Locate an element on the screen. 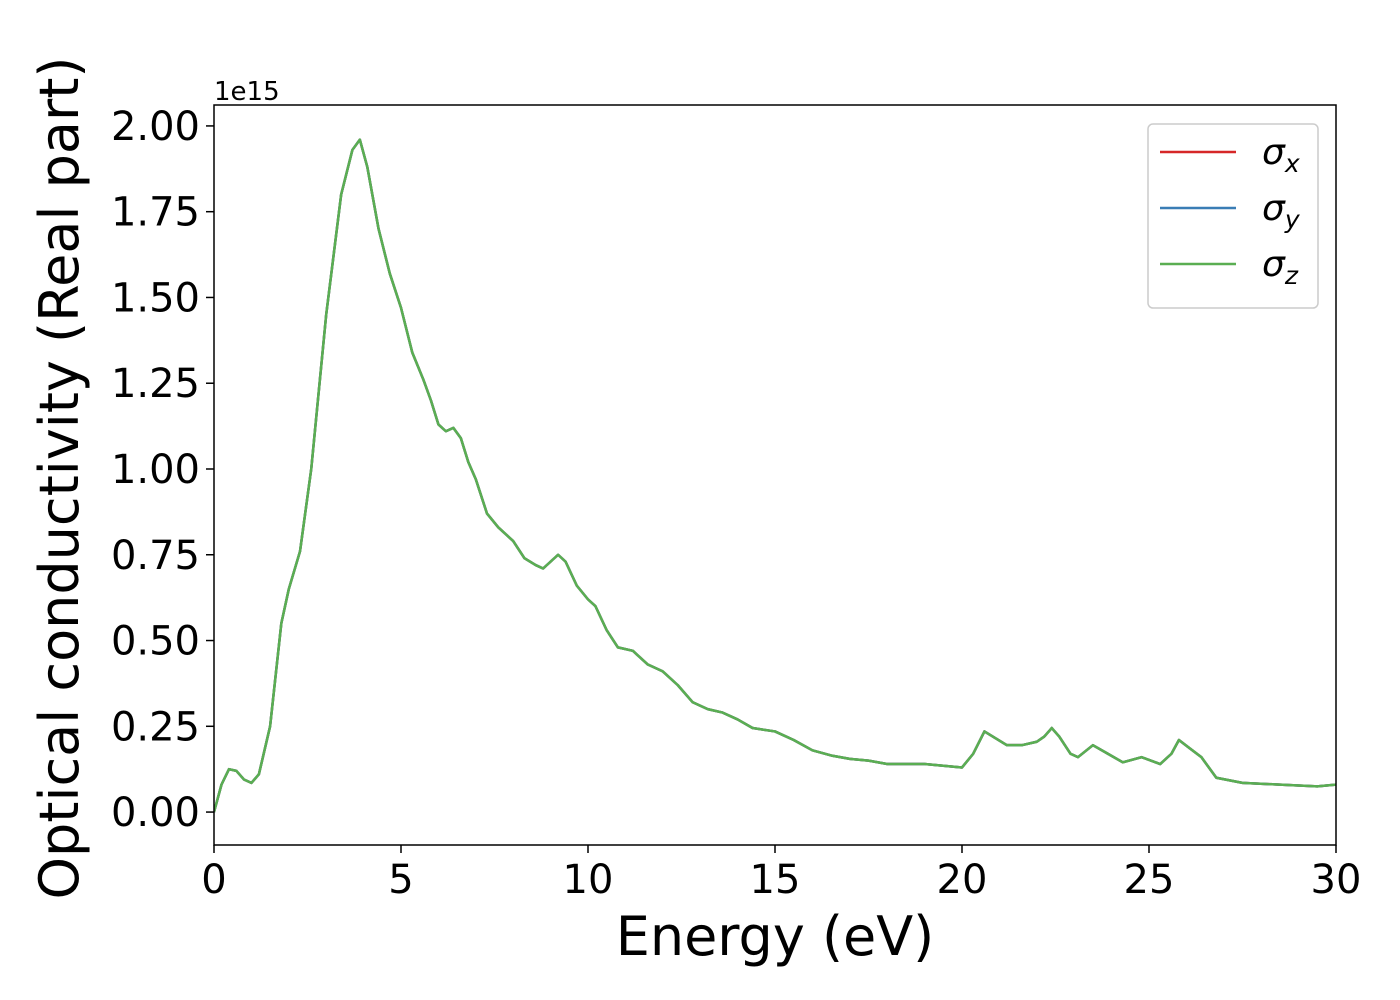  y-tick-label: 1.75 is located at coordinates (155, 213).